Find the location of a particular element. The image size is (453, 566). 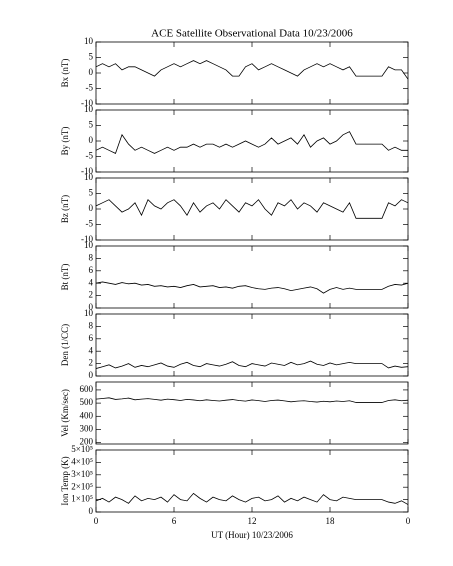

y-axis-label: Bx (nT) is located at coordinates (65, 73).